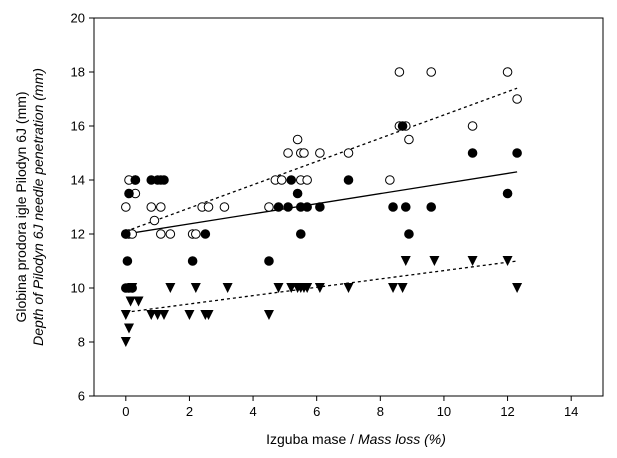 This screenshot has height=458, width=617. I want to click on x-tick-label: 8, so click(380, 411).